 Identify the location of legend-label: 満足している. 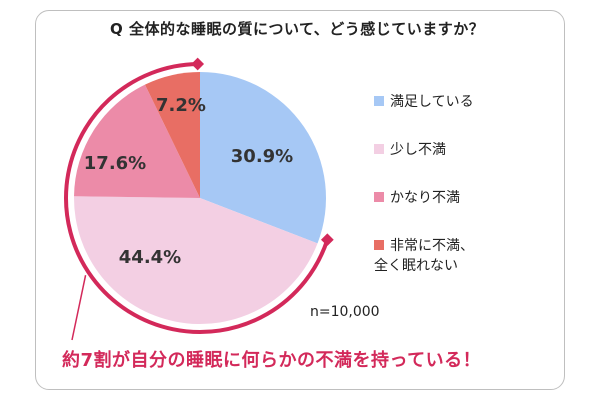
(432, 102).